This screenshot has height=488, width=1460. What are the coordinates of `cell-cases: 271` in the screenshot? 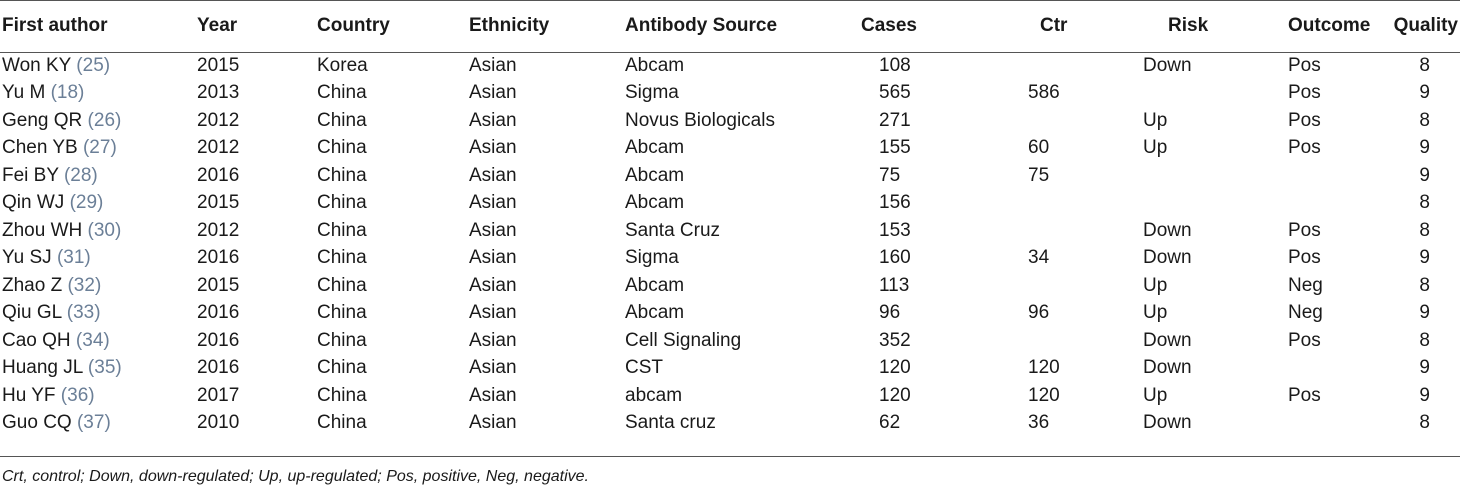 It's located at (895, 120).